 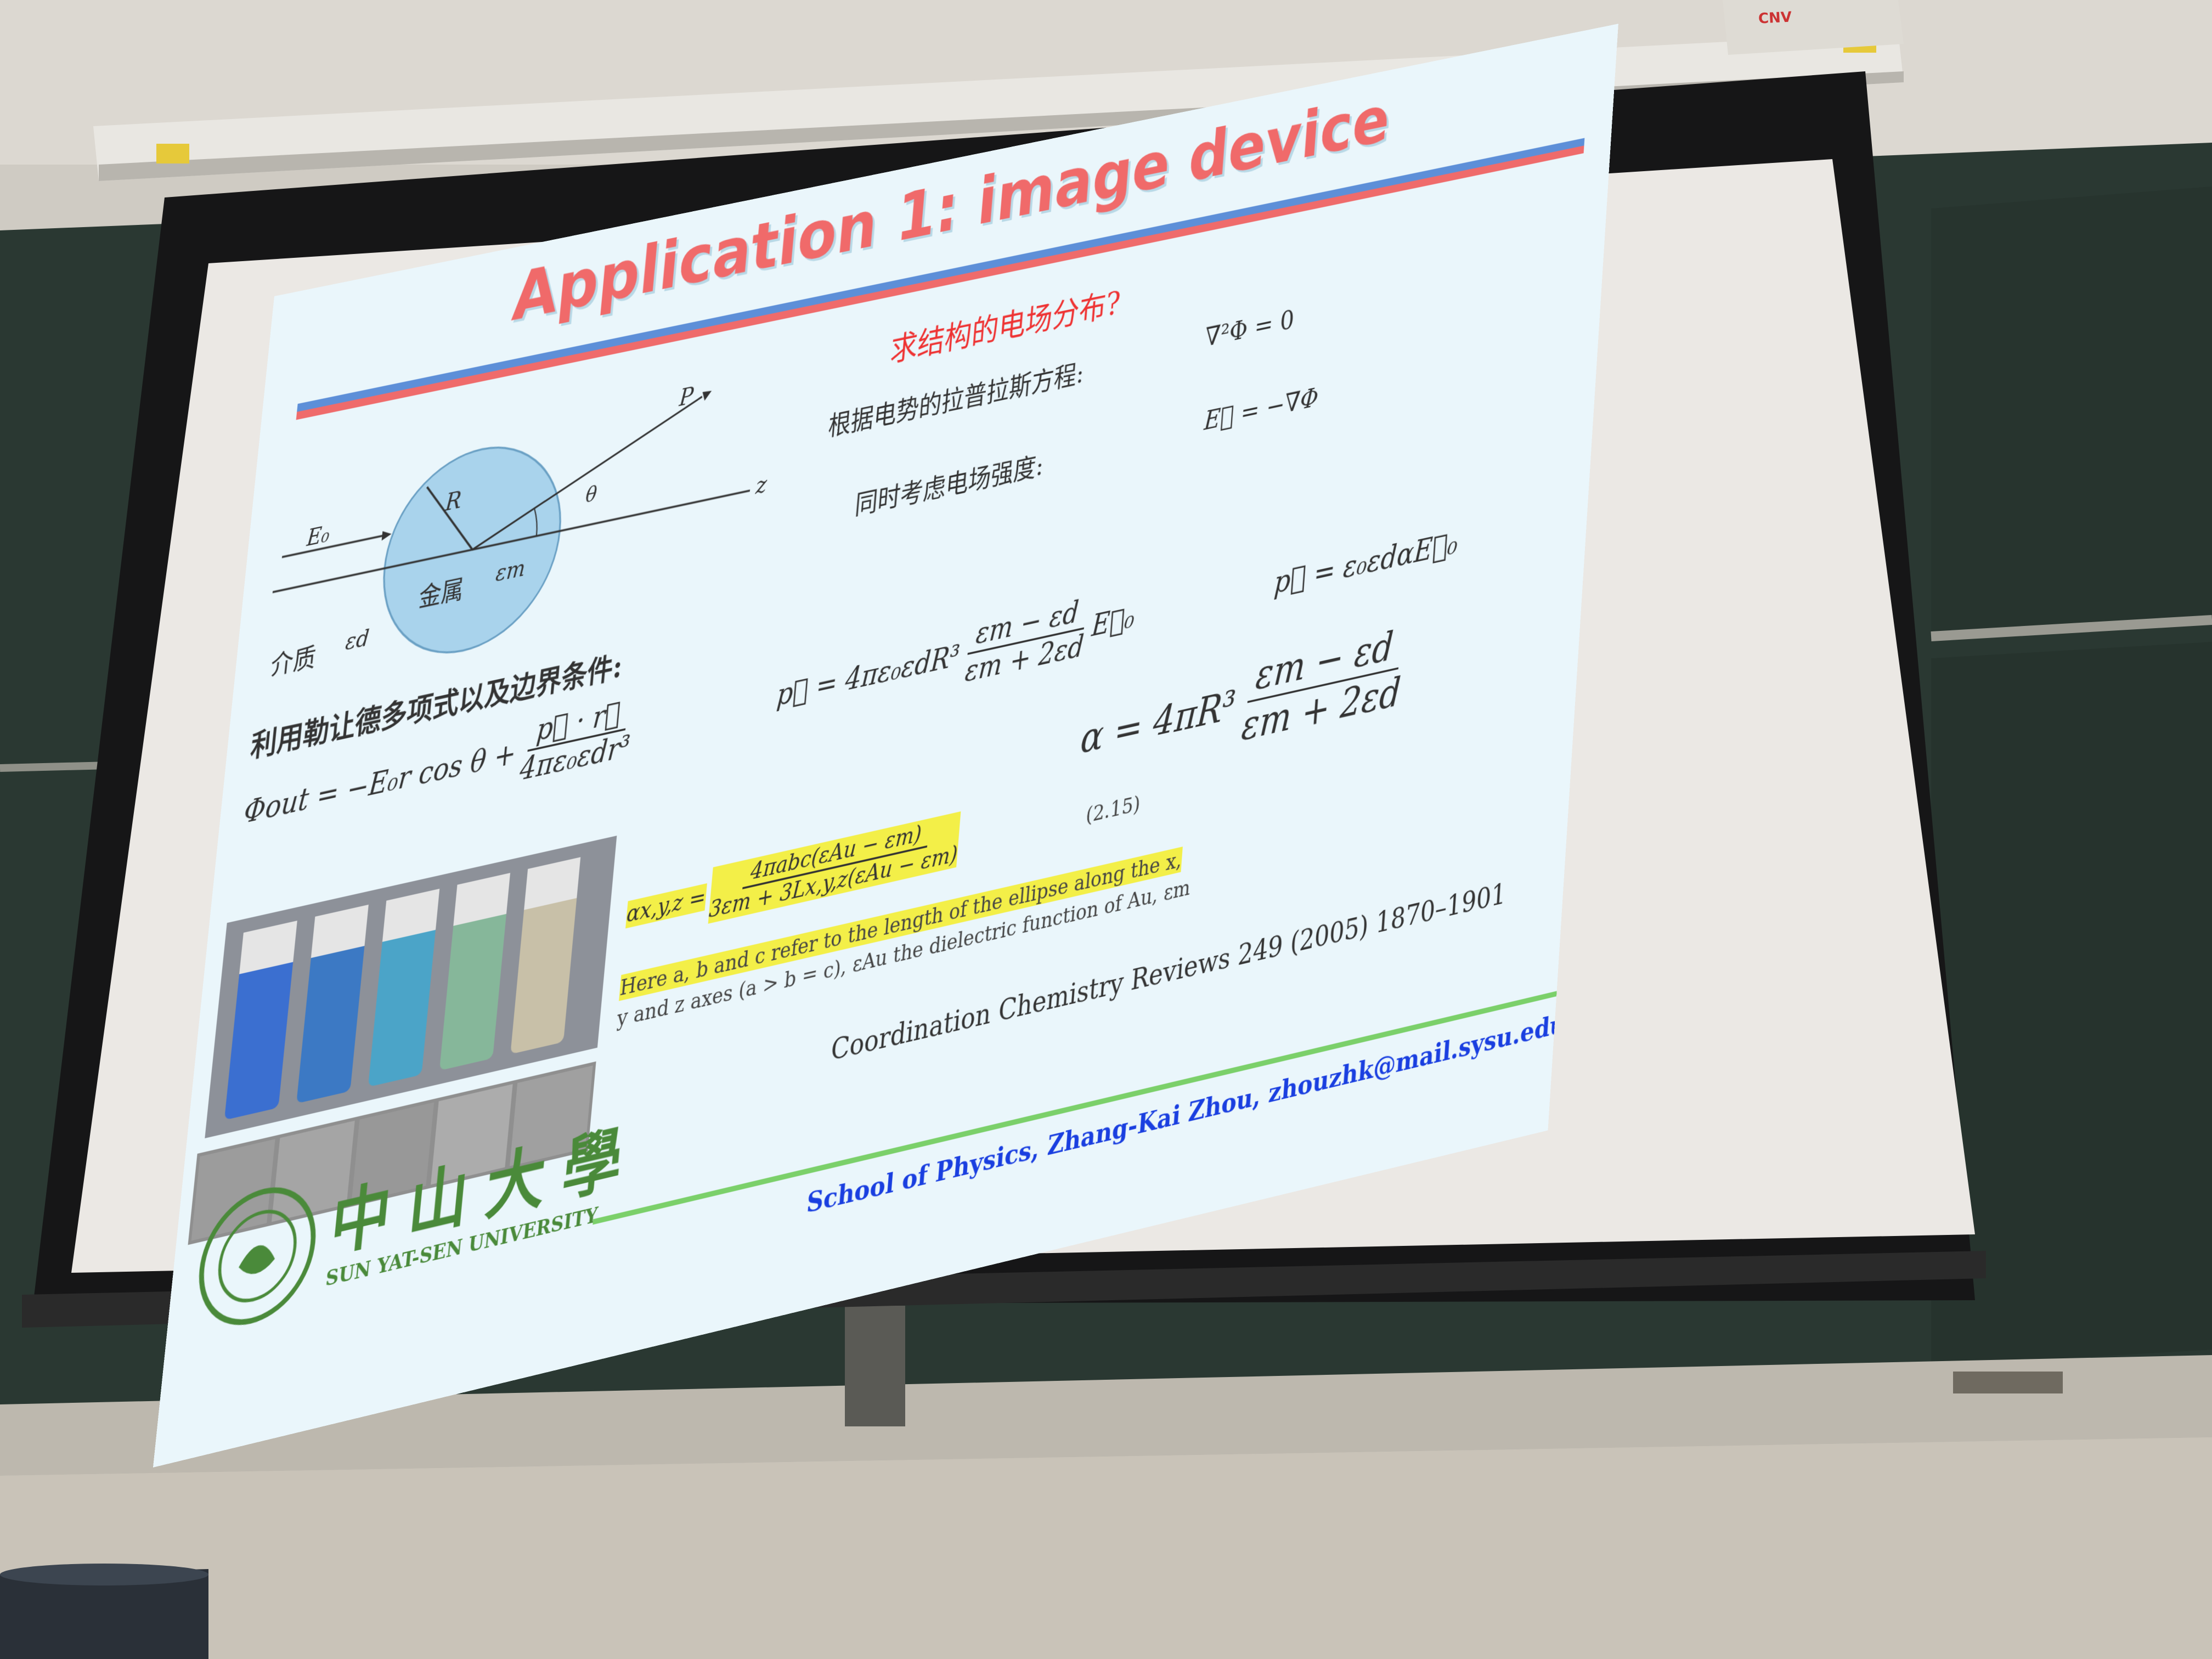 What do you see at coordinates (950, 483) in the screenshot?
I see `field-label: 同时考虑电场强度:` at bounding box center [950, 483].